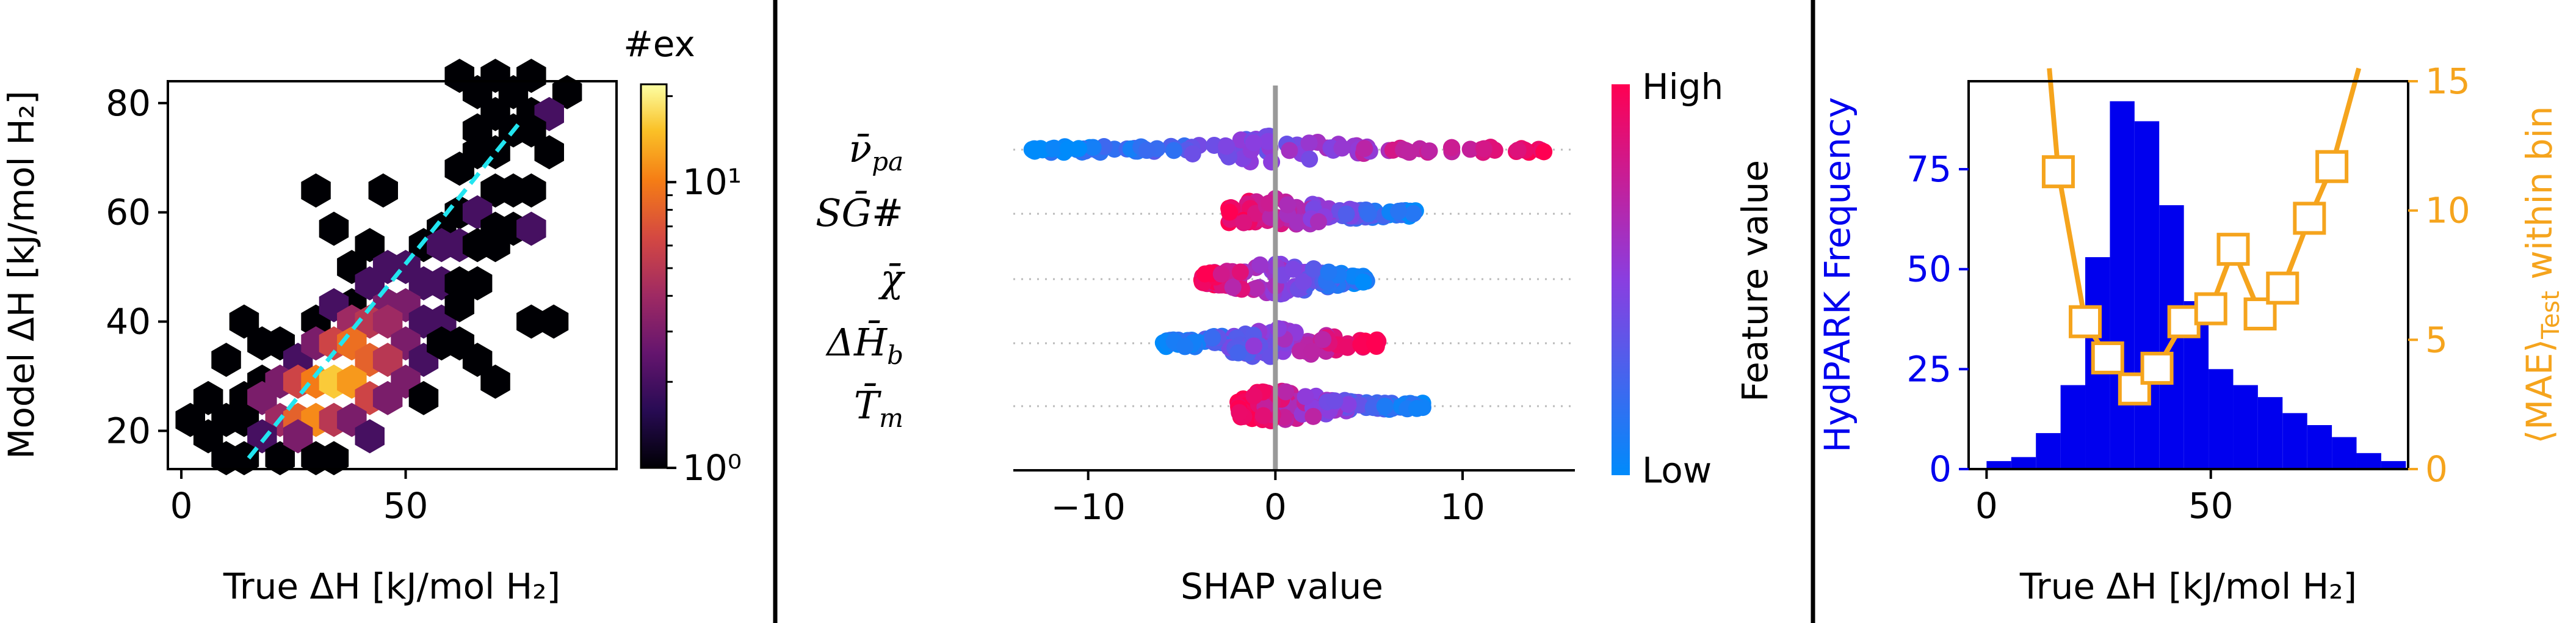 The image size is (2576, 623). I want to click on mae-y-axis-label-suffix: within bin, so click(2539, 199).